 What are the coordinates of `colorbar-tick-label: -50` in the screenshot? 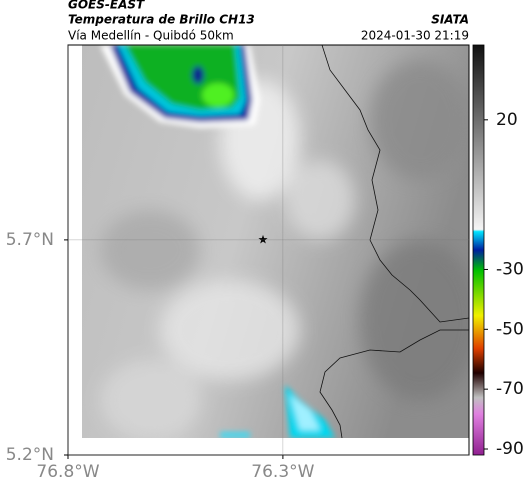 It's located at (510, 329).